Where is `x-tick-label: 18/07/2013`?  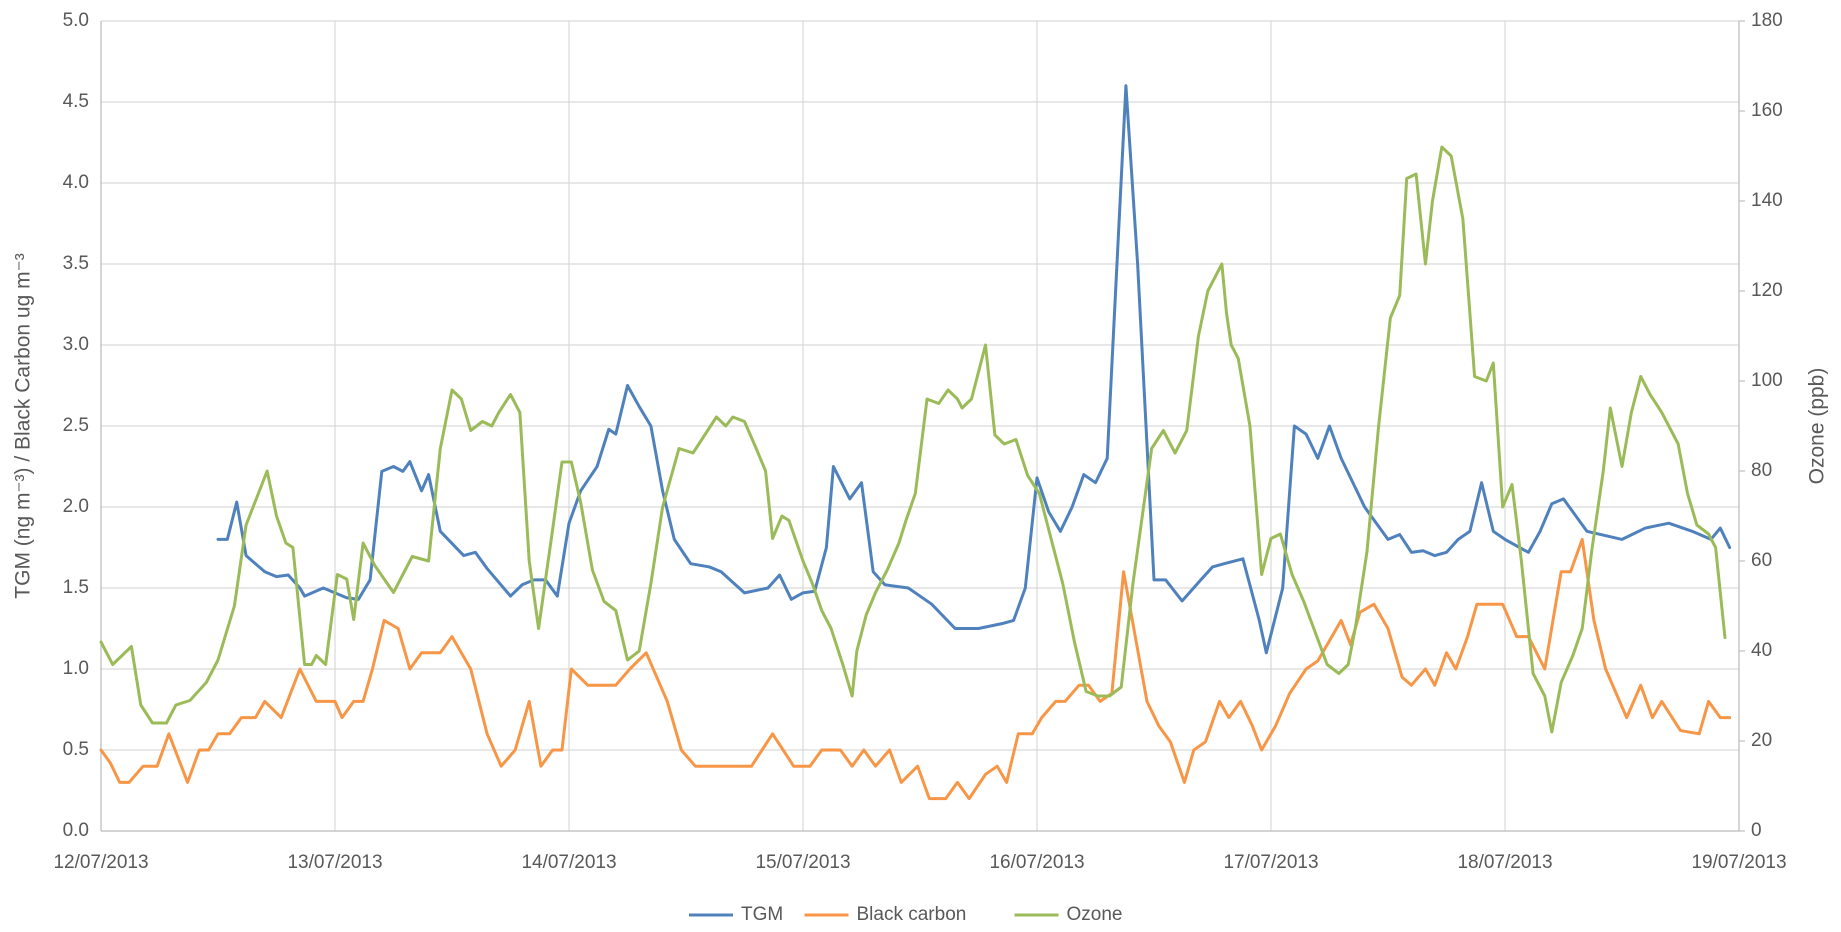 x-tick-label: 18/07/2013 is located at coordinates (1504, 862).